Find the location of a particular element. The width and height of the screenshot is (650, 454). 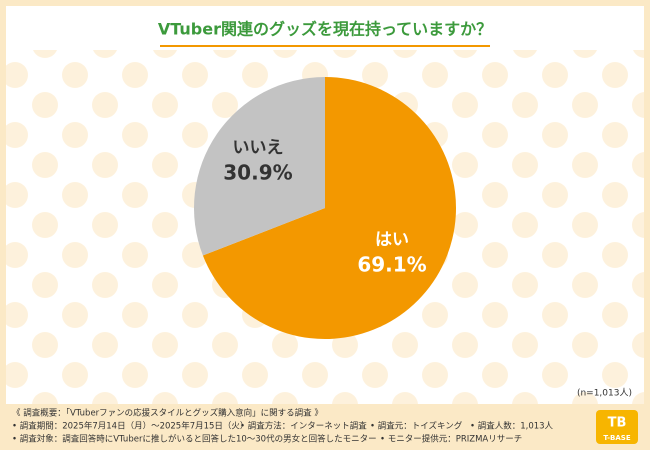

logo-mark: TB is located at coordinates (617, 423).